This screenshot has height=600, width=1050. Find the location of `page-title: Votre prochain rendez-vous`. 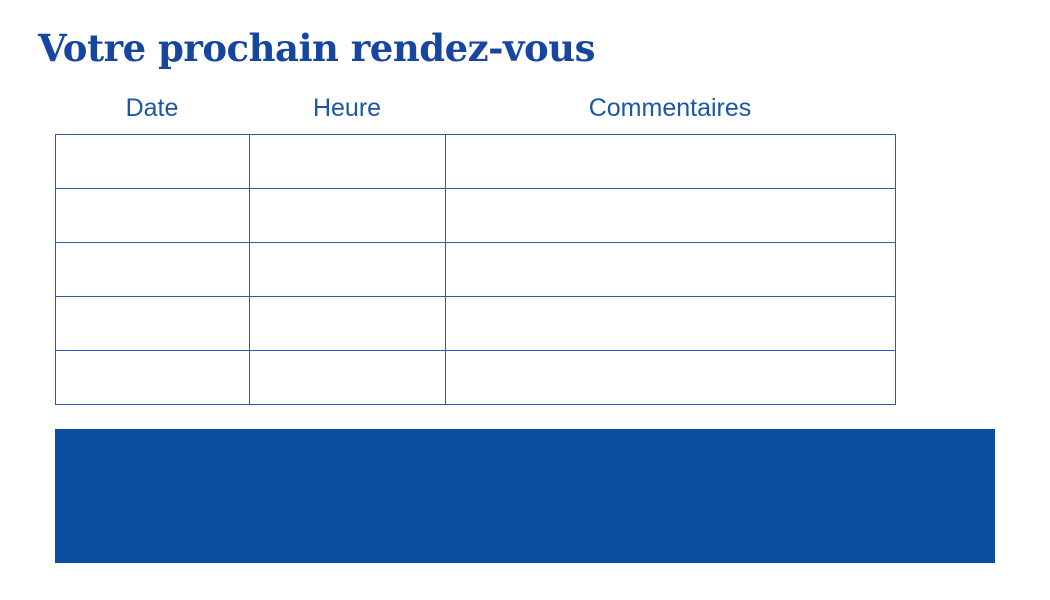

page-title: Votre prochain rendez-vous is located at coordinates (316, 48).